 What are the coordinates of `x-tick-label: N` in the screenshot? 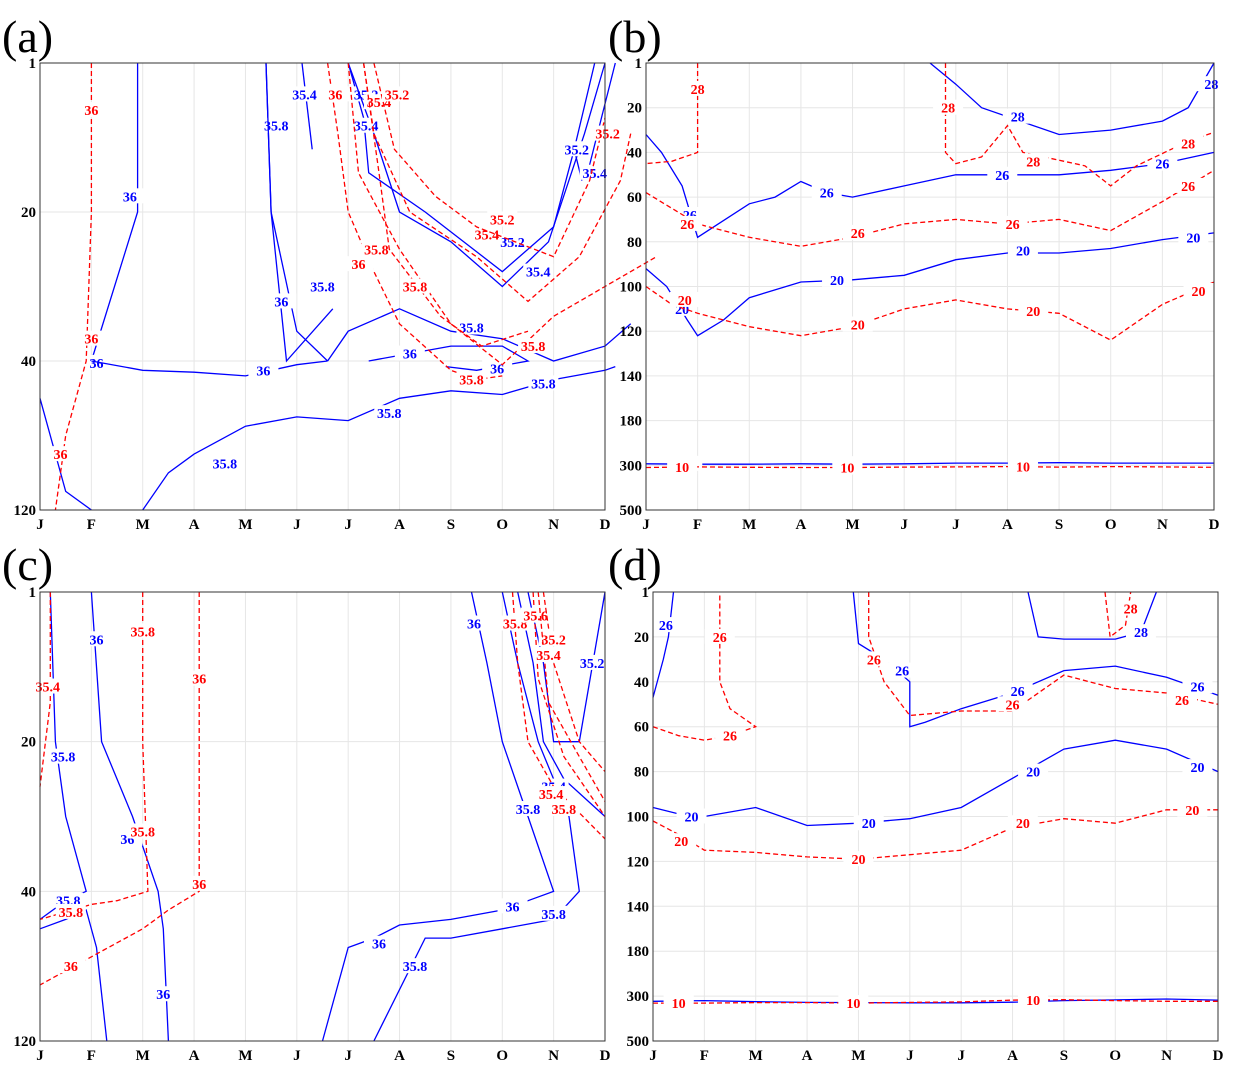 It's located at (1166, 1056).